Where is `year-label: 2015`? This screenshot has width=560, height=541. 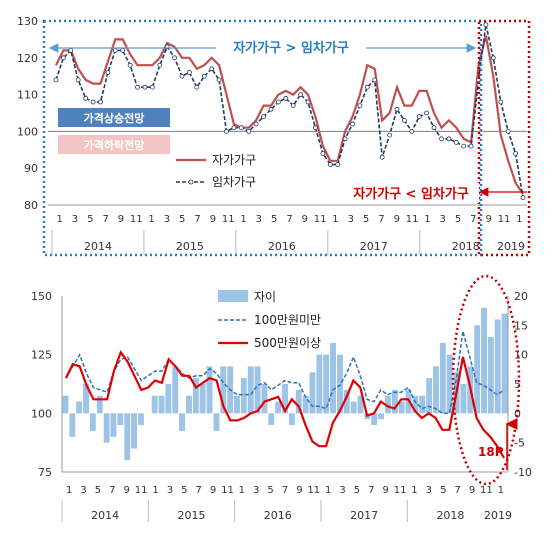
year-label: 2015 is located at coordinates (190, 246).